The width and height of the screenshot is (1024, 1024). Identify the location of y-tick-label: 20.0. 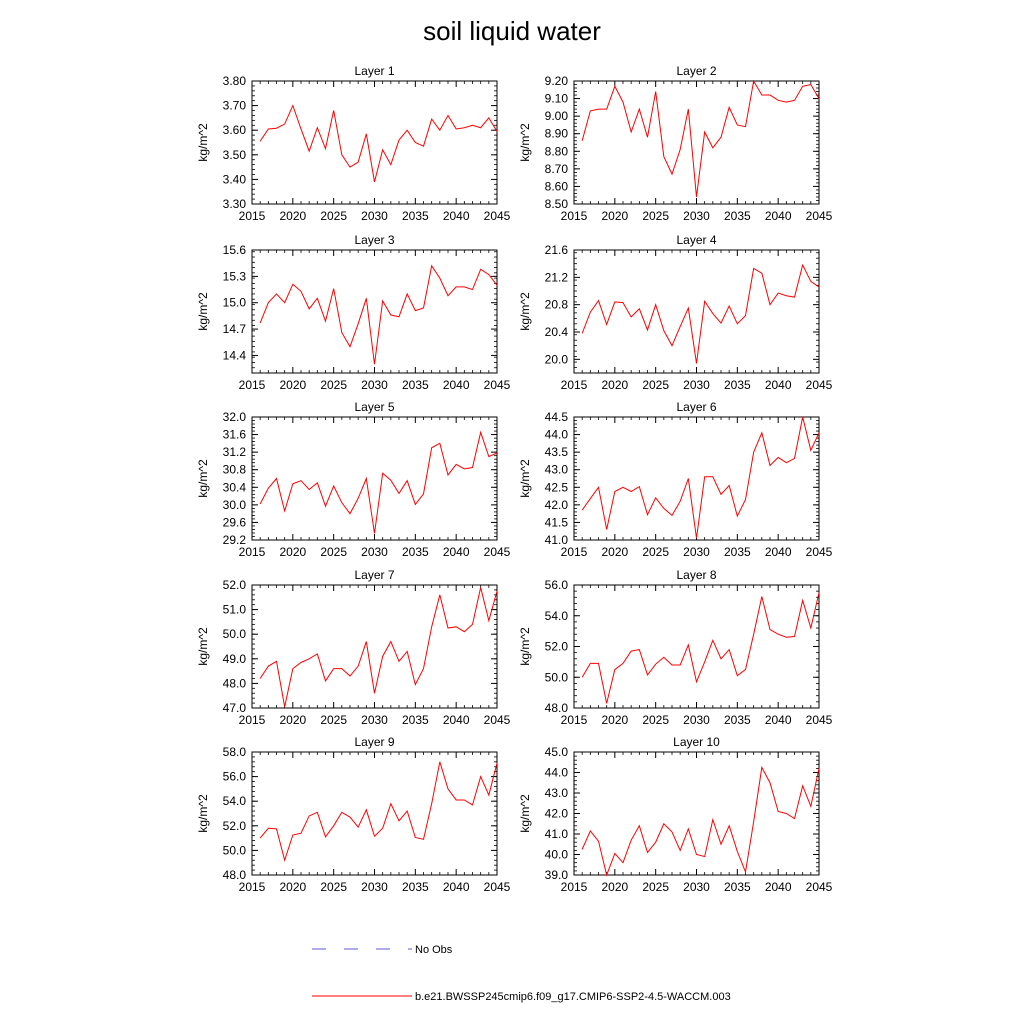
(557, 359).